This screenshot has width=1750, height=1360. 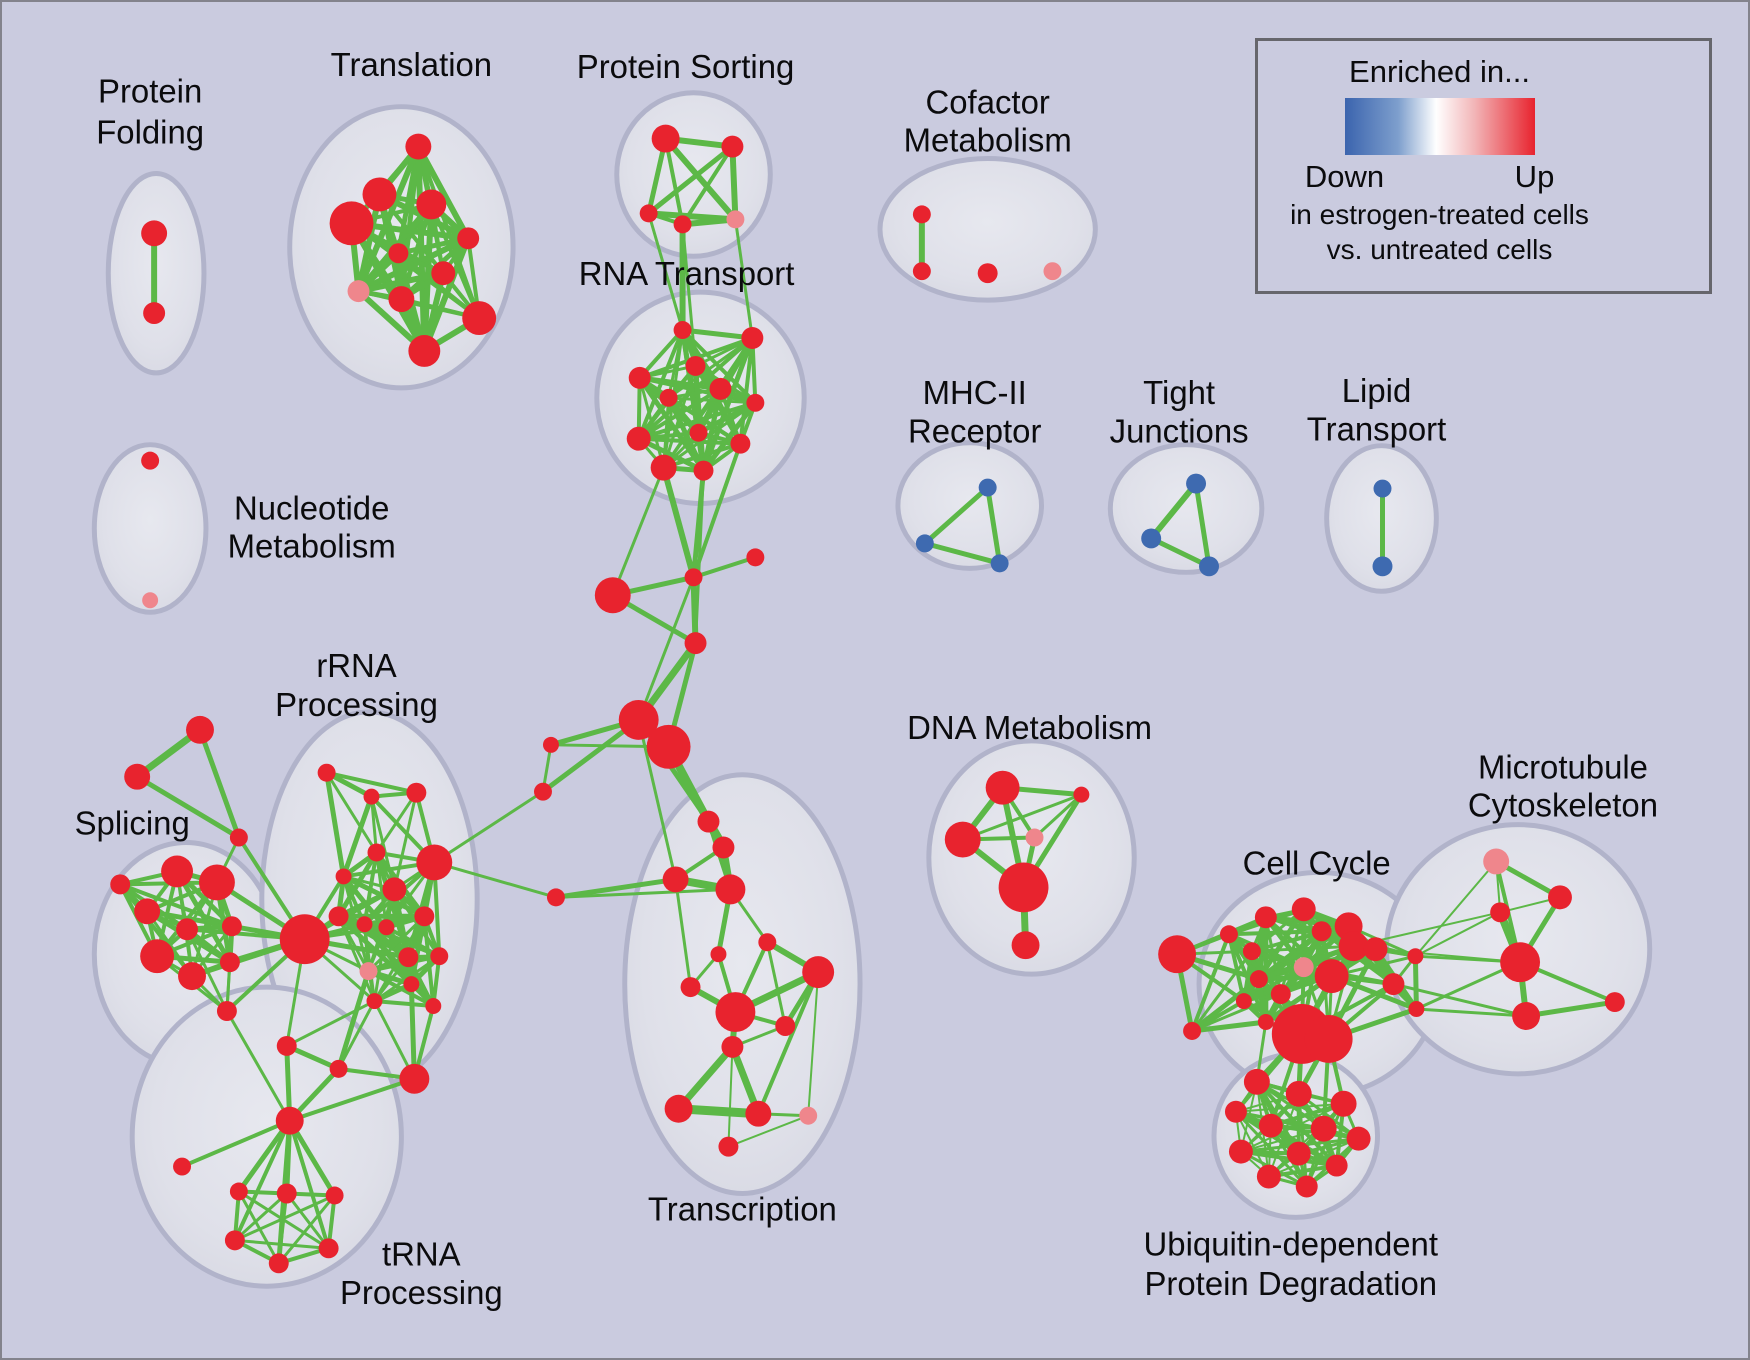 What do you see at coordinates (132, 823) in the screenshot?
I see `cluster-label-splicing: Splicing` at bounding box center [132, 823].